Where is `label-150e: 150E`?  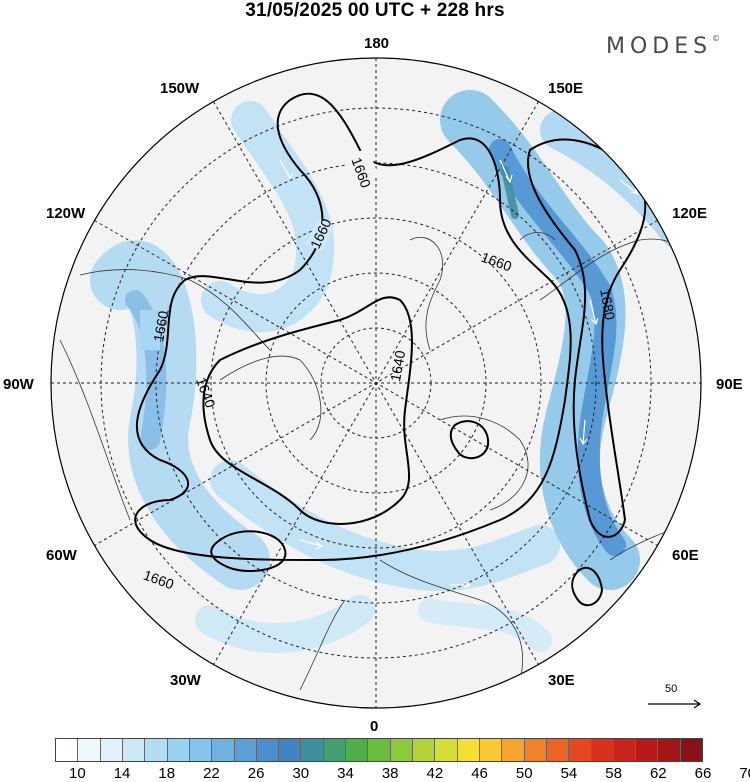
label-150e: 150E is located at coordinates (566, 88).